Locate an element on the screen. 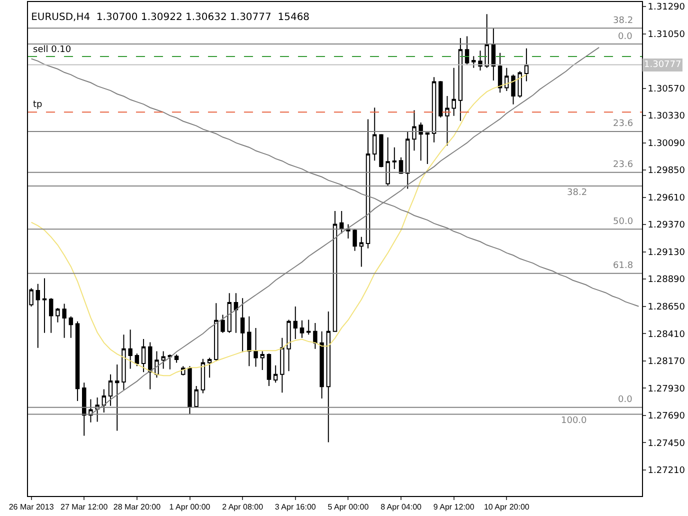 This screenshot has width=688, height=516. y-tick-label: 1.27930 is located at coordinates (667, 389).